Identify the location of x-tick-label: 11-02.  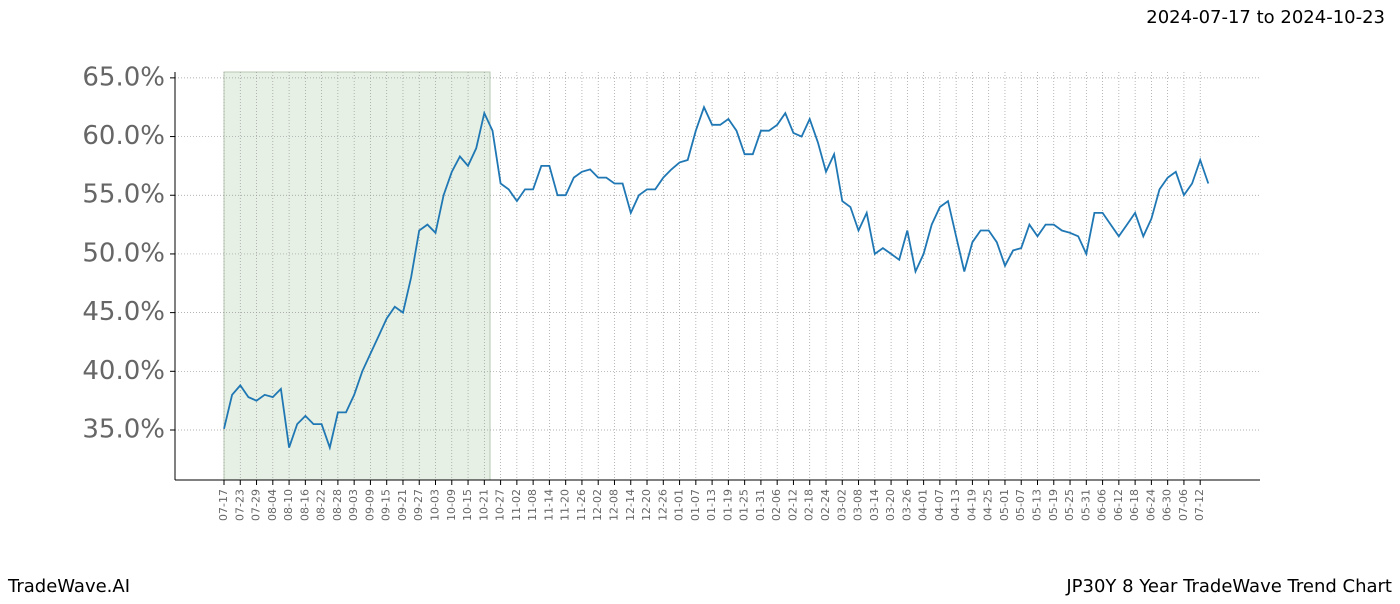
(516, 505).